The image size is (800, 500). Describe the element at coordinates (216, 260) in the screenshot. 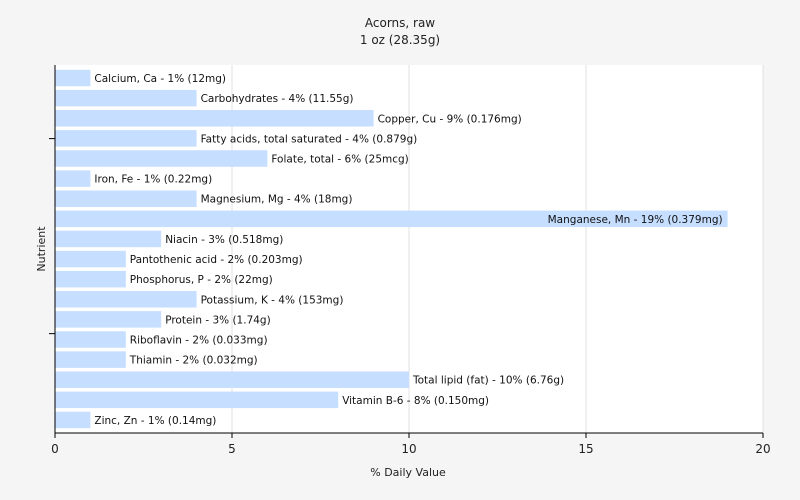

I see `bar-label: Pantothenic acid - 2% (0.203mg)` at that location.